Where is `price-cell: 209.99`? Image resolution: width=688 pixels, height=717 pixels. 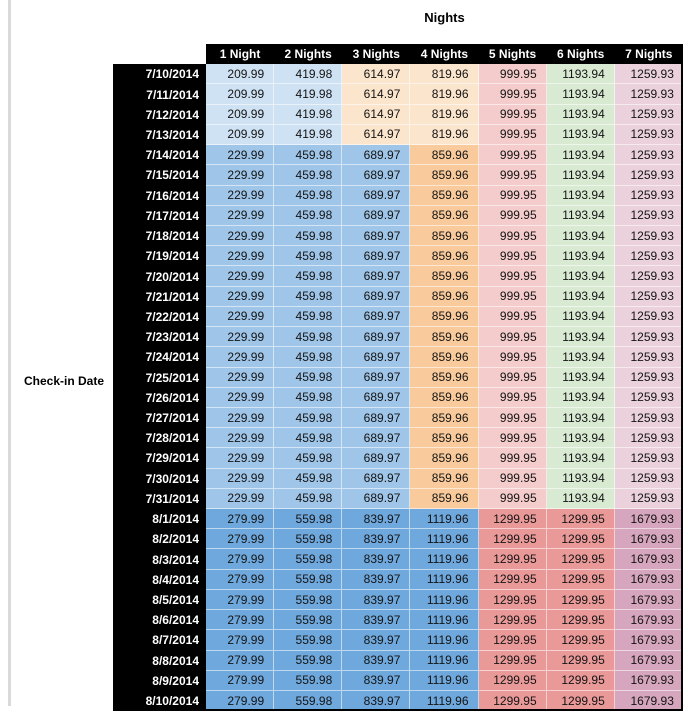 price-cell: 209.99 is located at coordinates (240, 135).